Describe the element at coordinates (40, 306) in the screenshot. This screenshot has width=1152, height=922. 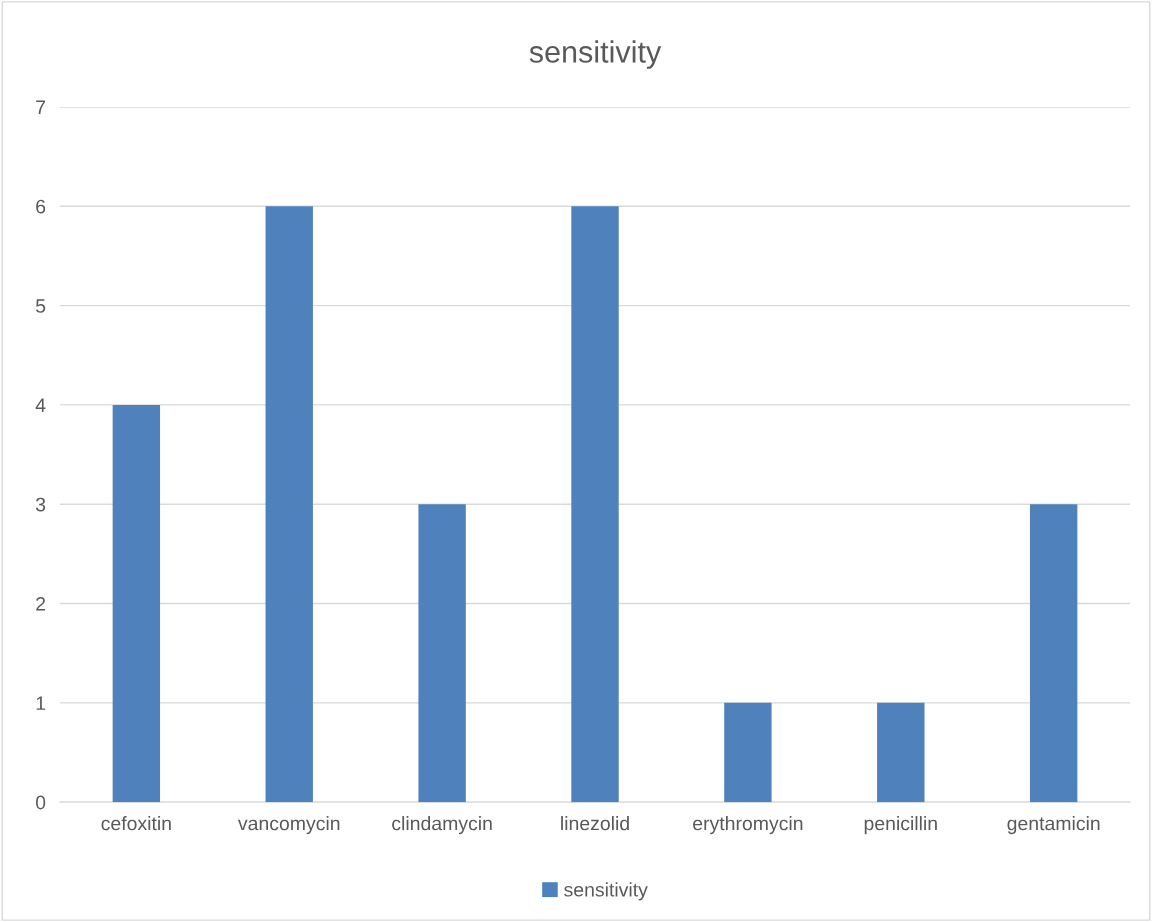
I see `y-tick-label: 5` at that location.